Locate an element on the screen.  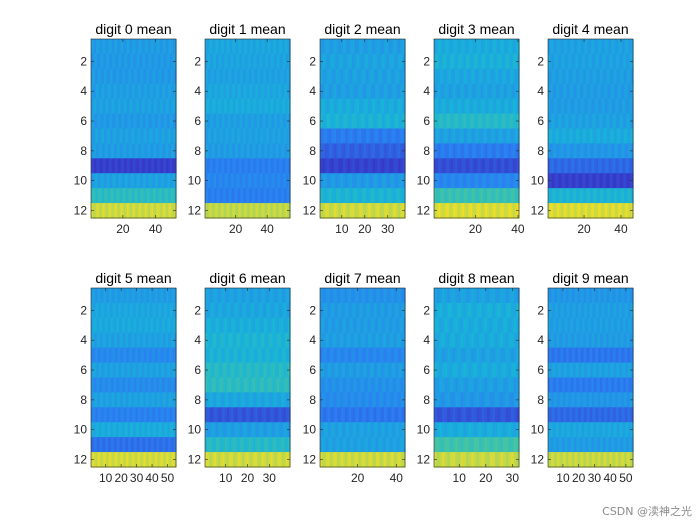
x-tick-label: 20 is located at coordinates (584, 229).